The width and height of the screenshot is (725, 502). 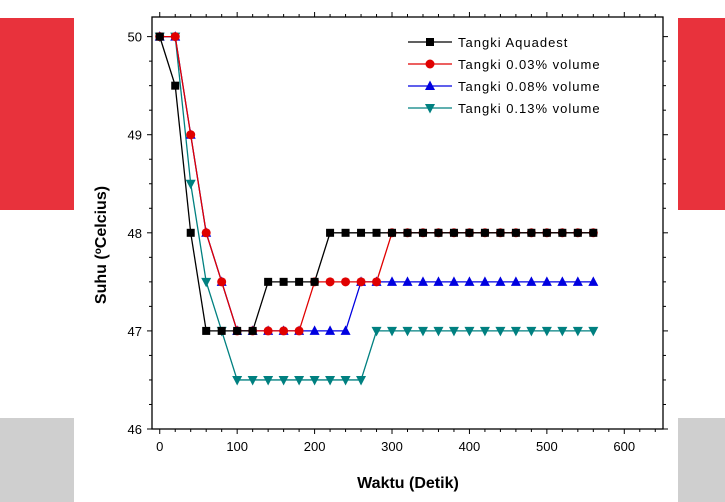 I want to click on x-tick-label-500: 500, so click(x=547, y=446).